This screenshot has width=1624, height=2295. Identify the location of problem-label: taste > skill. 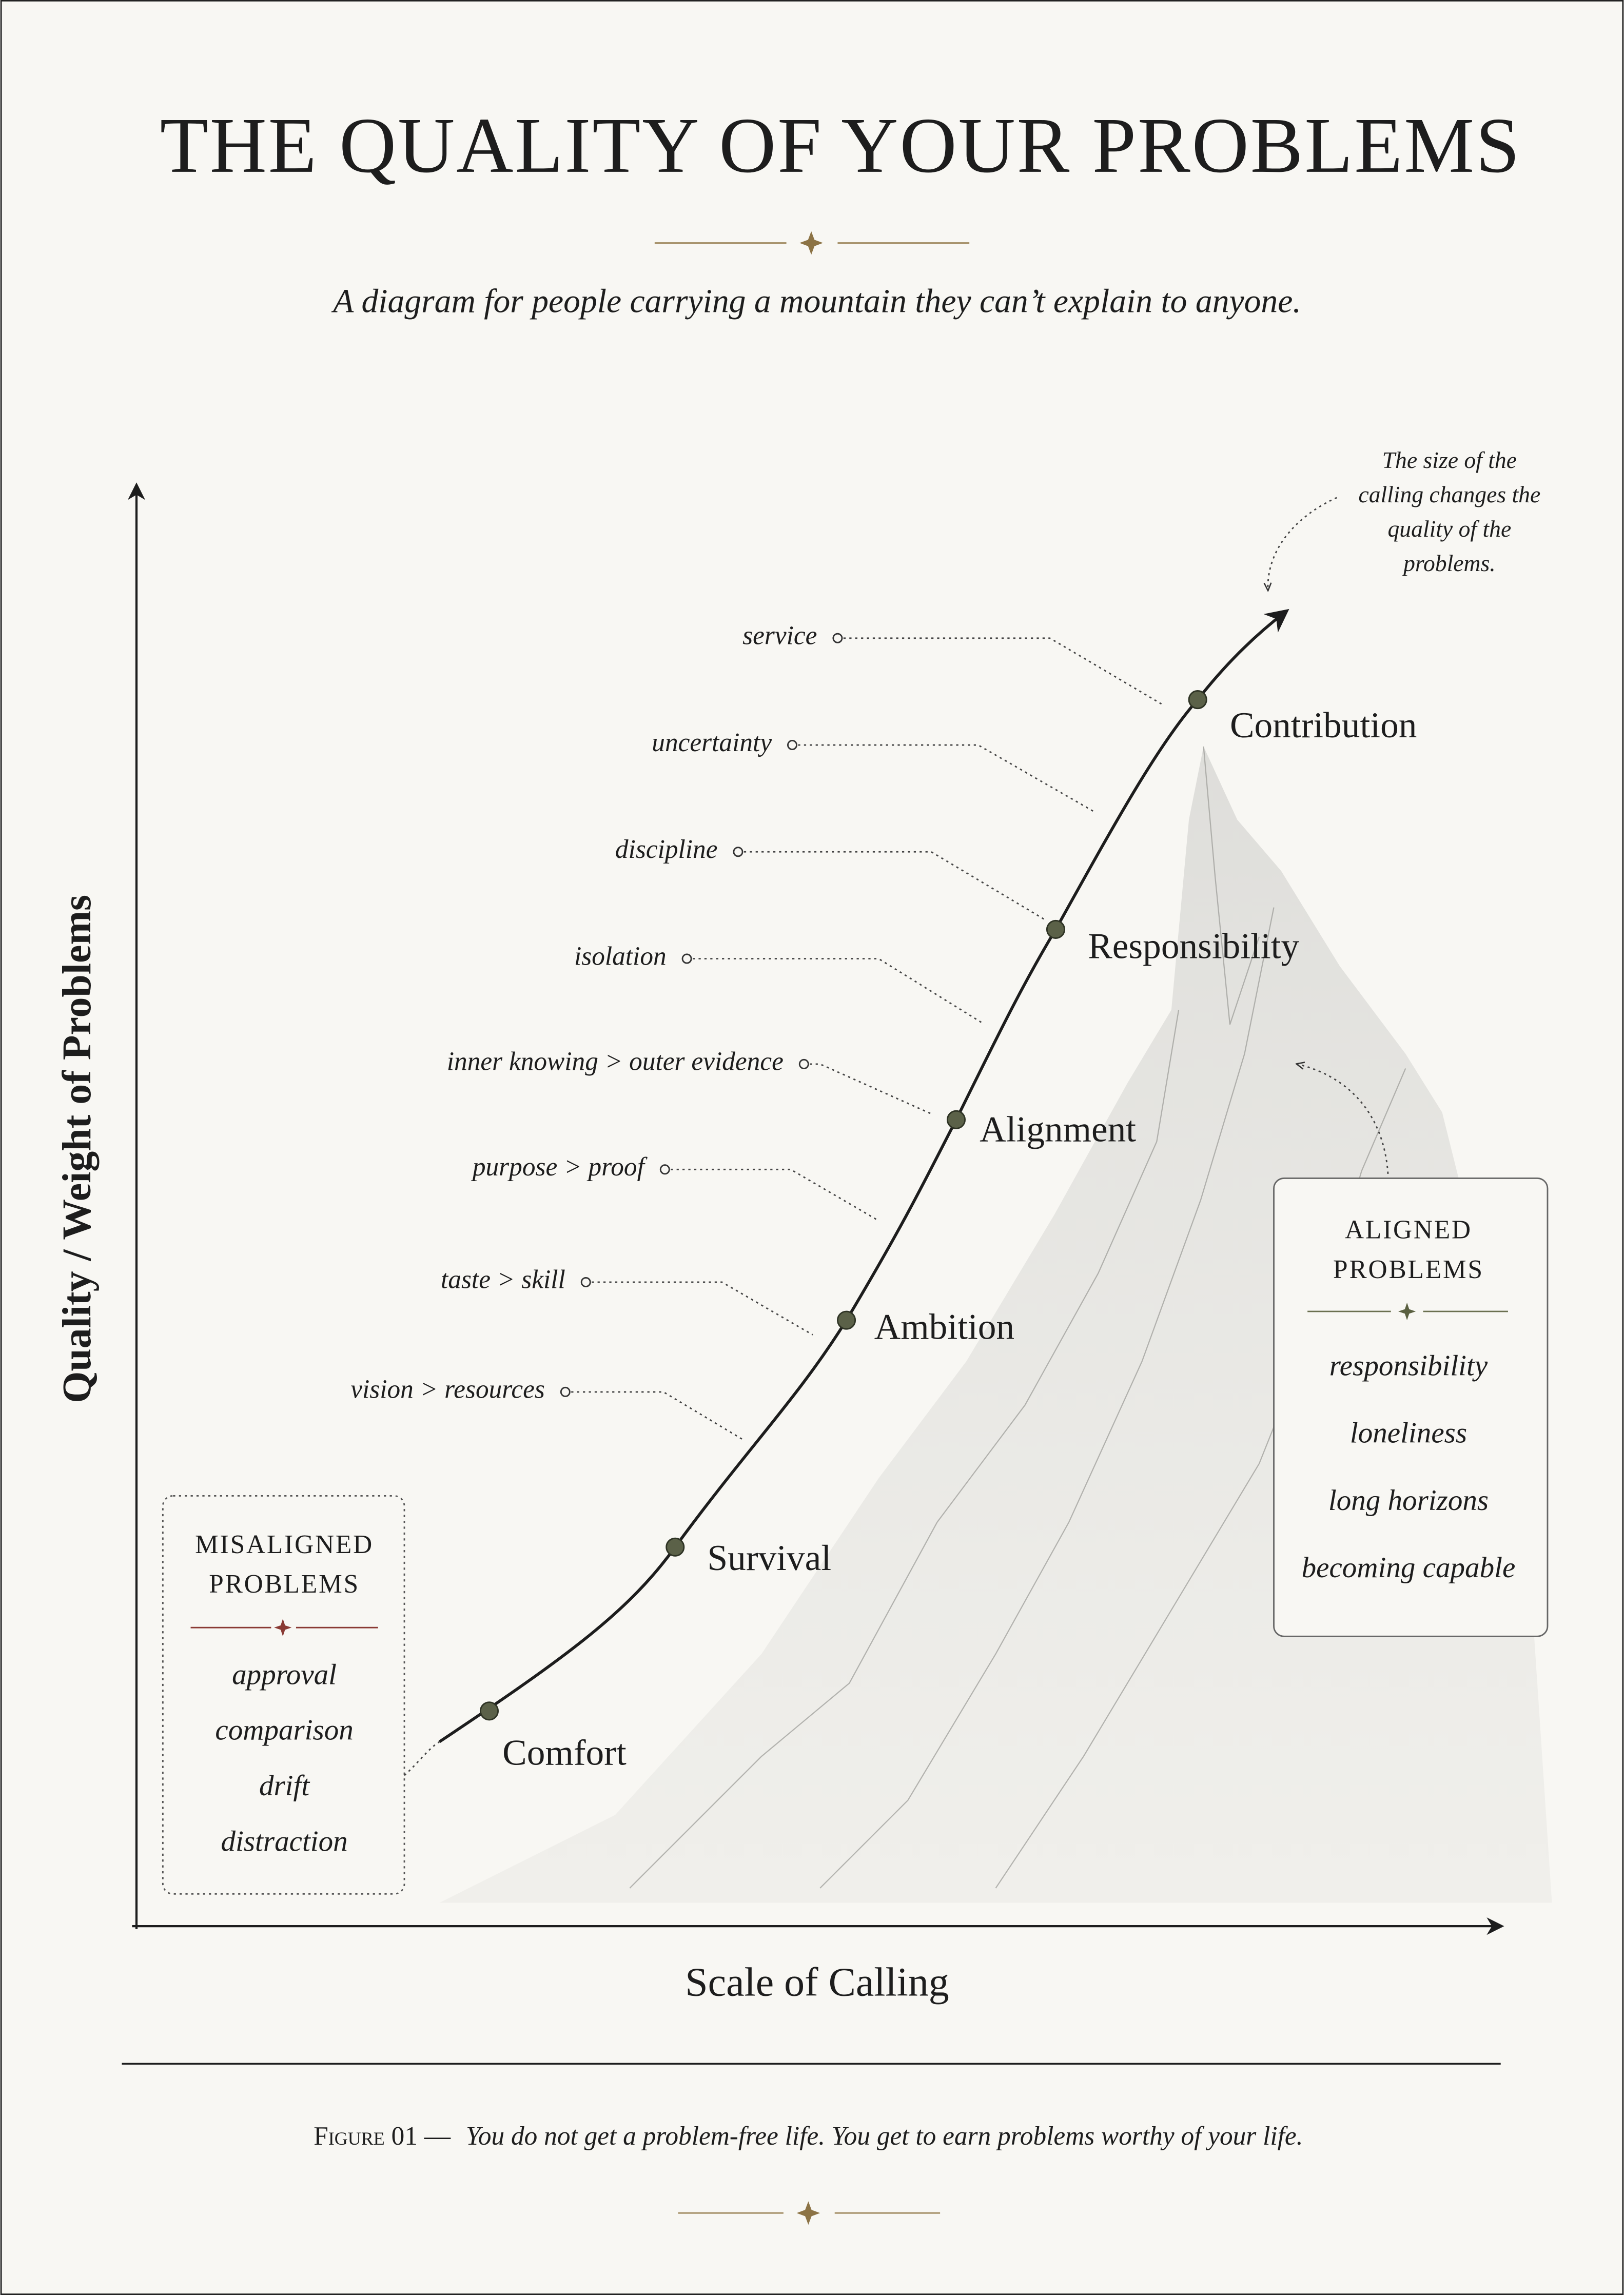
(503, 1279).